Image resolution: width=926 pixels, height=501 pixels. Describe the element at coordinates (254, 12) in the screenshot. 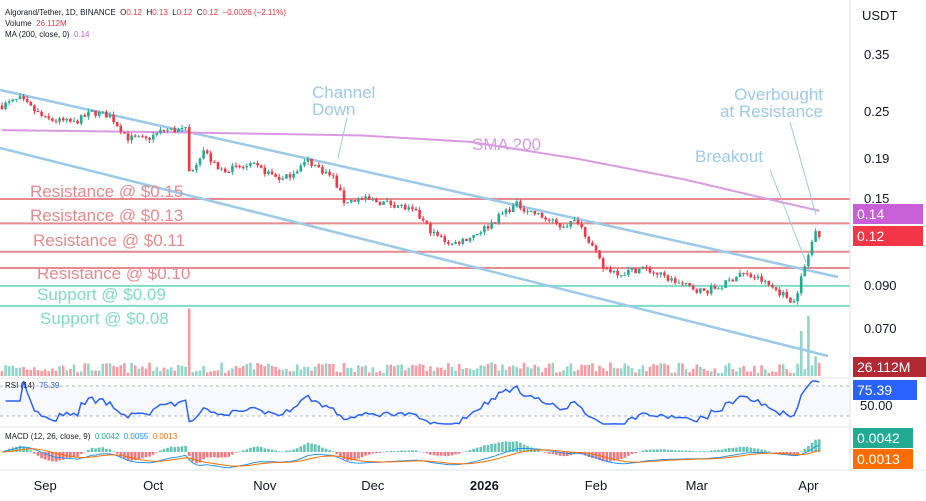

I see `change-value: −0.0026 (−2.11%)` at that location.